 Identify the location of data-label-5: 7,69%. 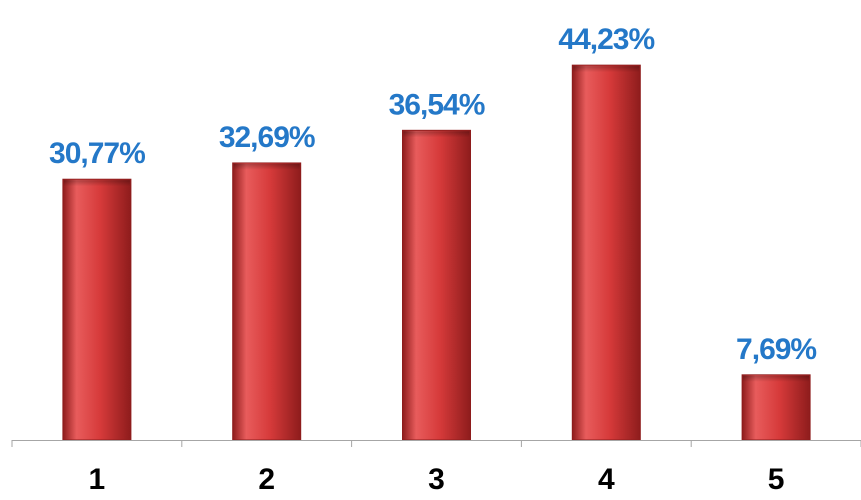
(776, 349).